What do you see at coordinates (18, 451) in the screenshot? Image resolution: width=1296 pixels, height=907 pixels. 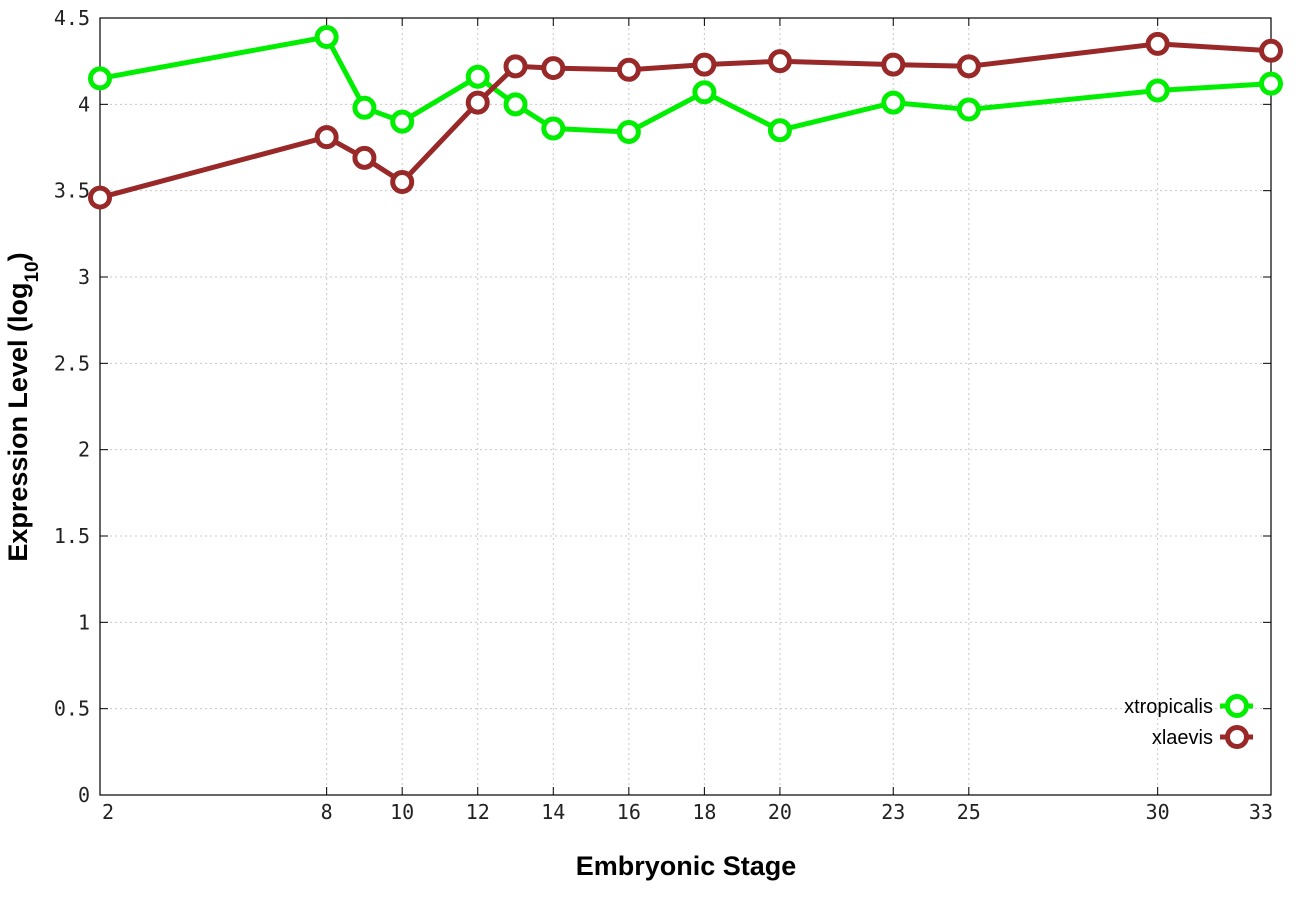 I see `y-axis-title-main: Expression Level` at bounding box center [18, 451].